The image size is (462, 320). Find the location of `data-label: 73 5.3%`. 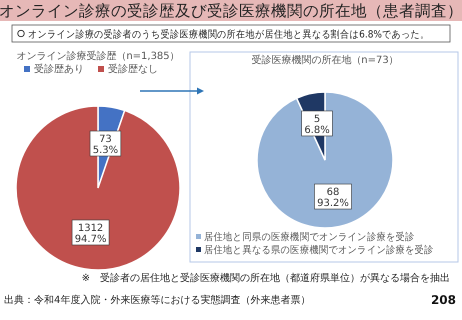

data-label: 73 5.3% is located at coordinates (105, 145).